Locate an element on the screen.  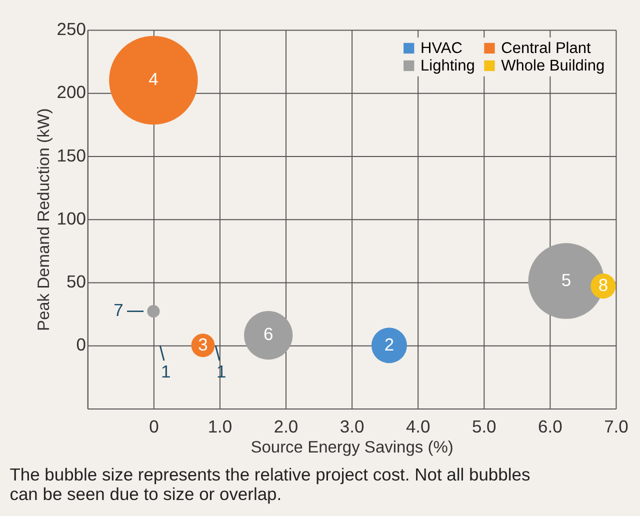
text: The bubble size represents the relative project cost. Not all bubbles can be seen due to size or overlap. is located at coordinates (270, 484).